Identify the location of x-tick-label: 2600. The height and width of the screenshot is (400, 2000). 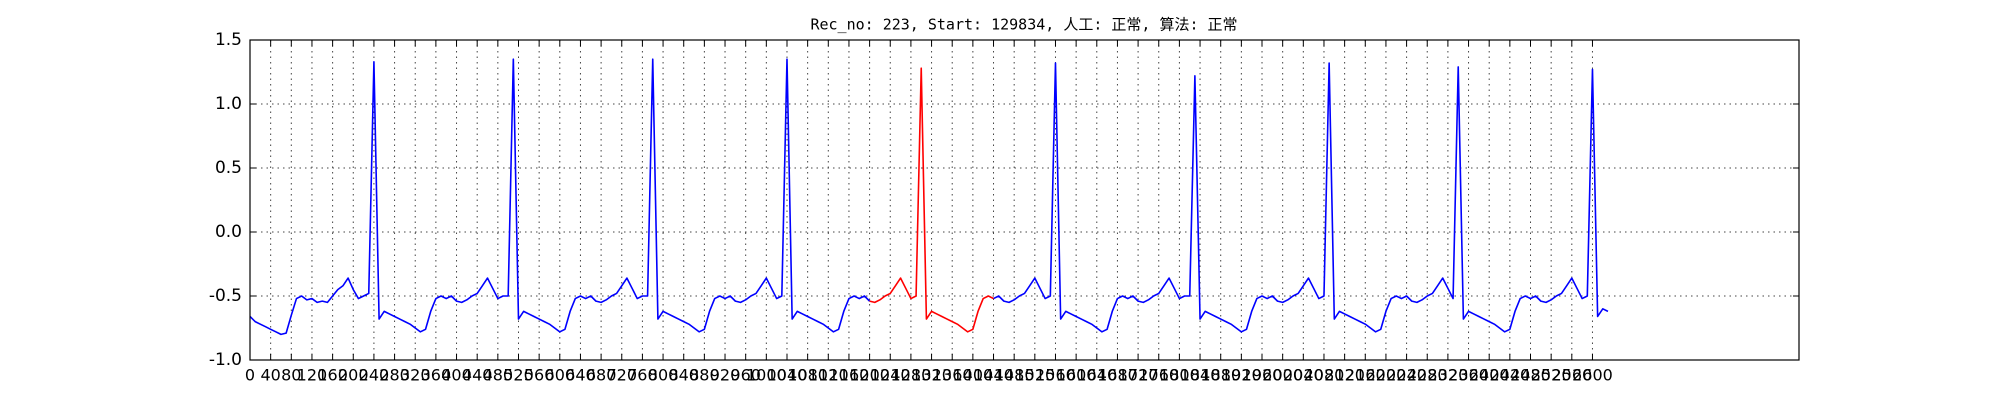
(1592, 375).